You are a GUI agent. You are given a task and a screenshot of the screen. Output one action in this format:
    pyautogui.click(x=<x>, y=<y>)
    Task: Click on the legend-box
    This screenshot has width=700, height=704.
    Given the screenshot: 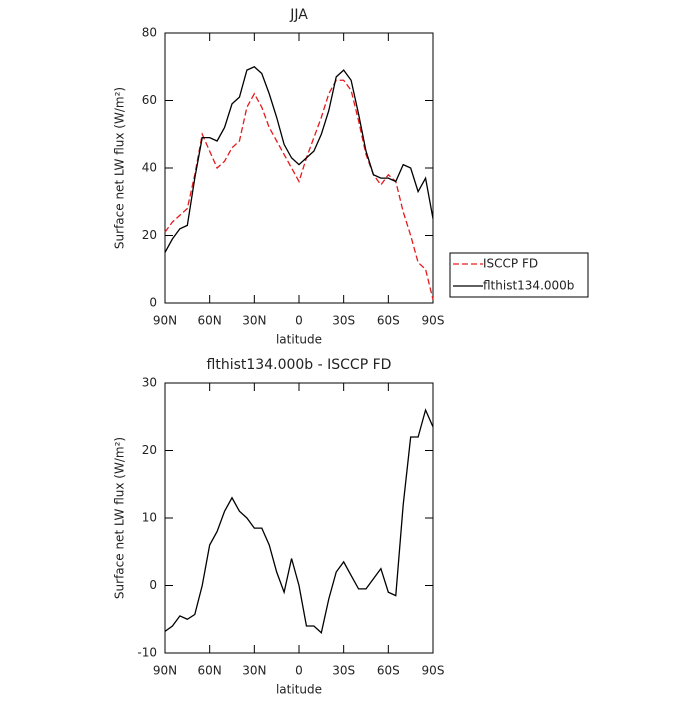 What is the action you would take?
    pyautogui.click(x=519, y=275)
    